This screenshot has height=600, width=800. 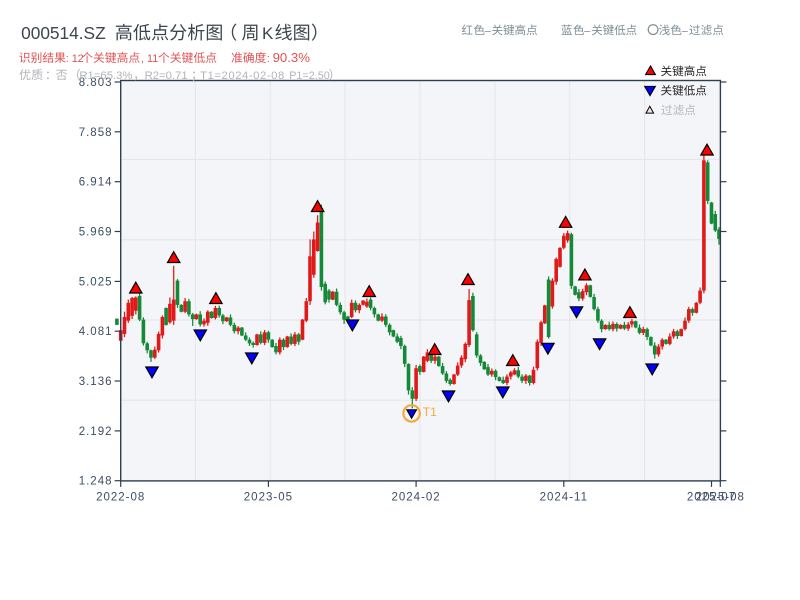 I want to click on svg-text: 2024-02, so click(x=415, y=498).